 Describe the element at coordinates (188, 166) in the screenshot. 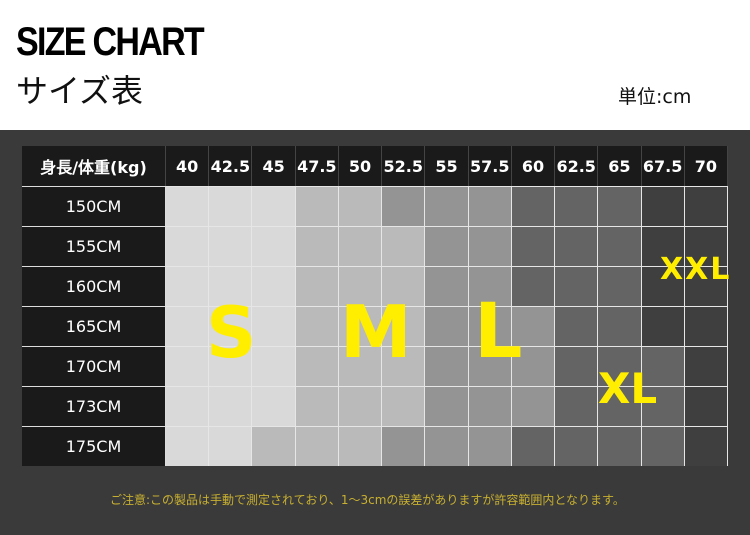

I see `weight-header: 40` at that location.